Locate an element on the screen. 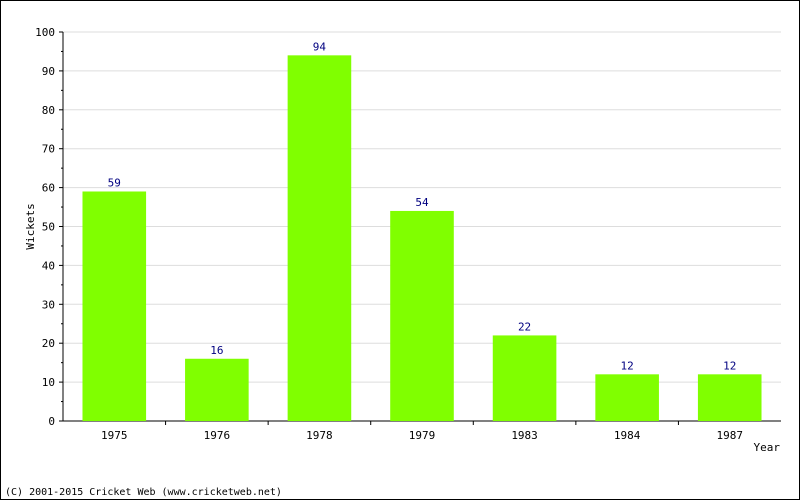 This screenshot has height=500, width=800. y-tick-label: 0 is located at coordinates (51, 421).